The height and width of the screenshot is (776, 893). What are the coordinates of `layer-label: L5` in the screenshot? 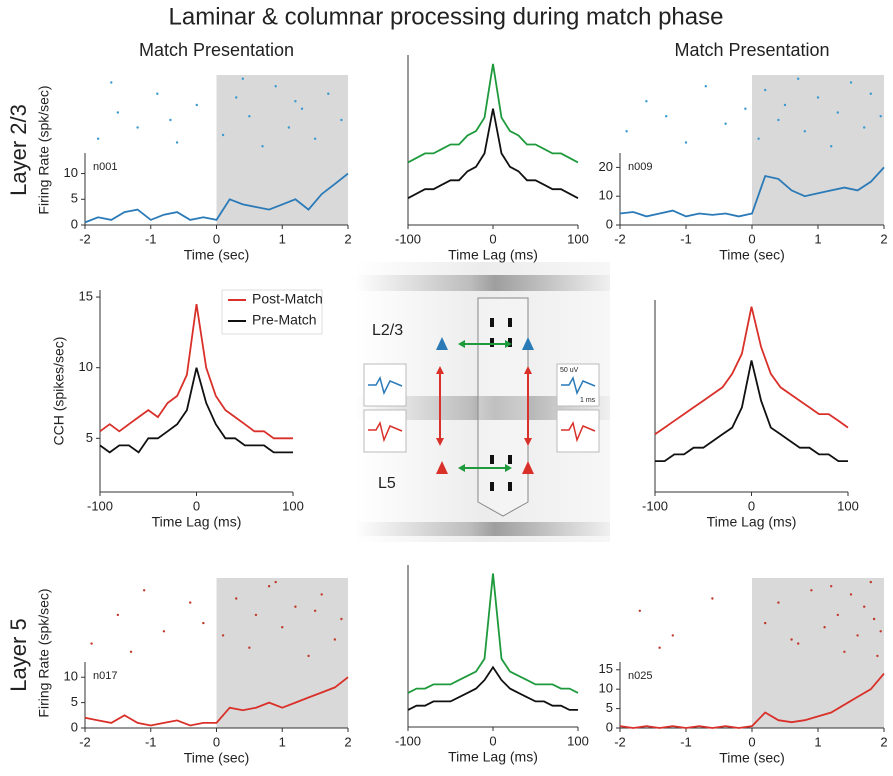 It's located at (387, 483).